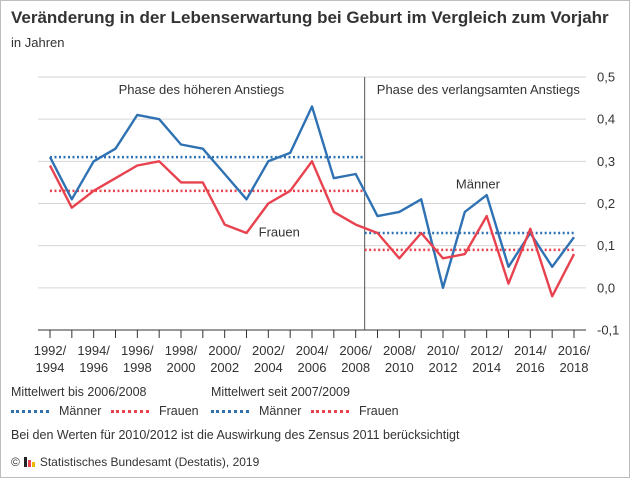 The height and width of the screenshot is (478, 630). I want to click on destatis-logo-icon, so click(29, 462).